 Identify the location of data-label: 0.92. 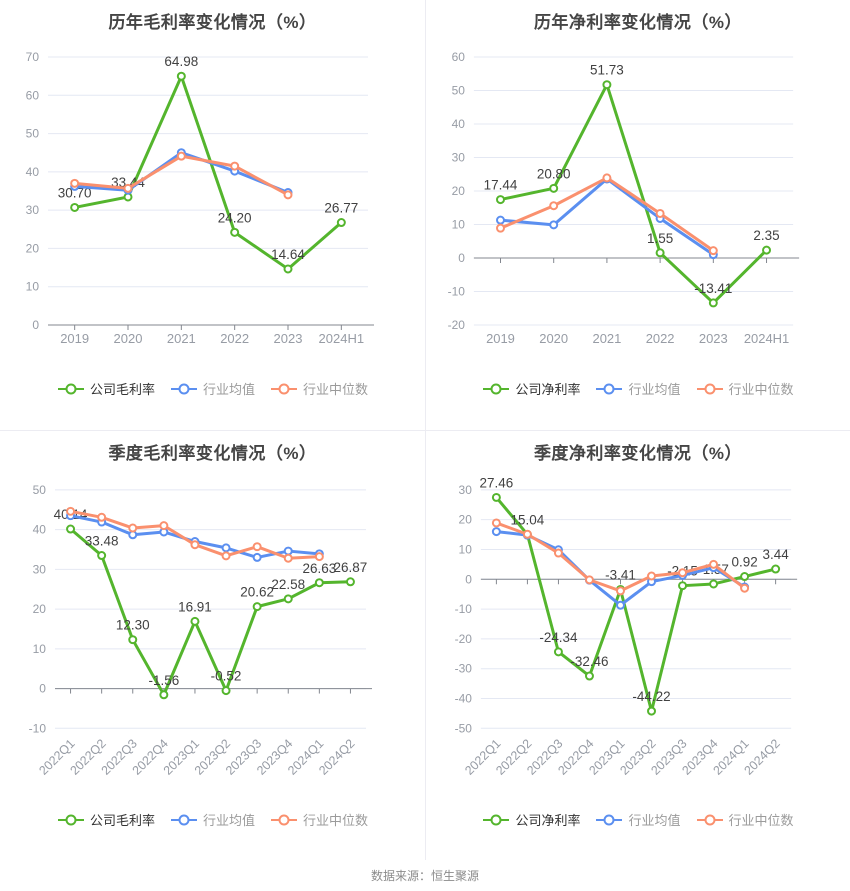
(745, 562).